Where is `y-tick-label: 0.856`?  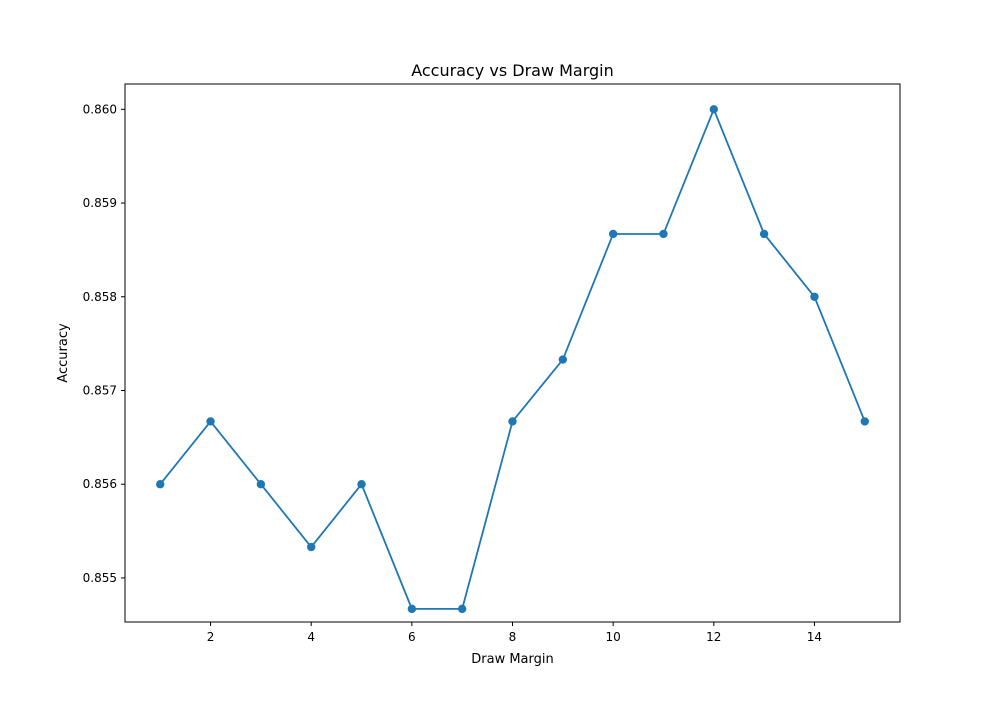 y-tick-label: 0.856 is located at coordinates (100, 484).